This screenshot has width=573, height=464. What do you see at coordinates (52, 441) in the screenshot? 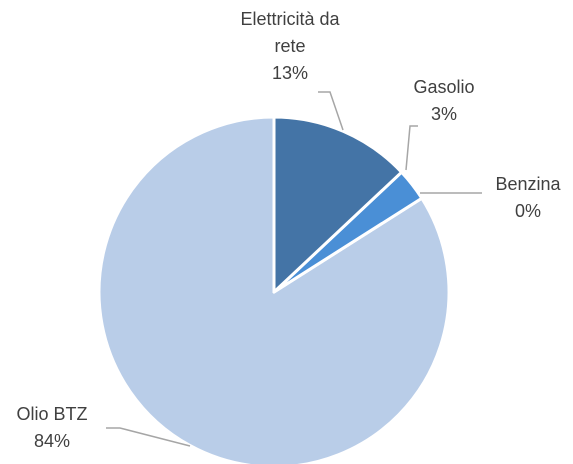
I see `value-label: 84%` at bounding box center [52, 441].